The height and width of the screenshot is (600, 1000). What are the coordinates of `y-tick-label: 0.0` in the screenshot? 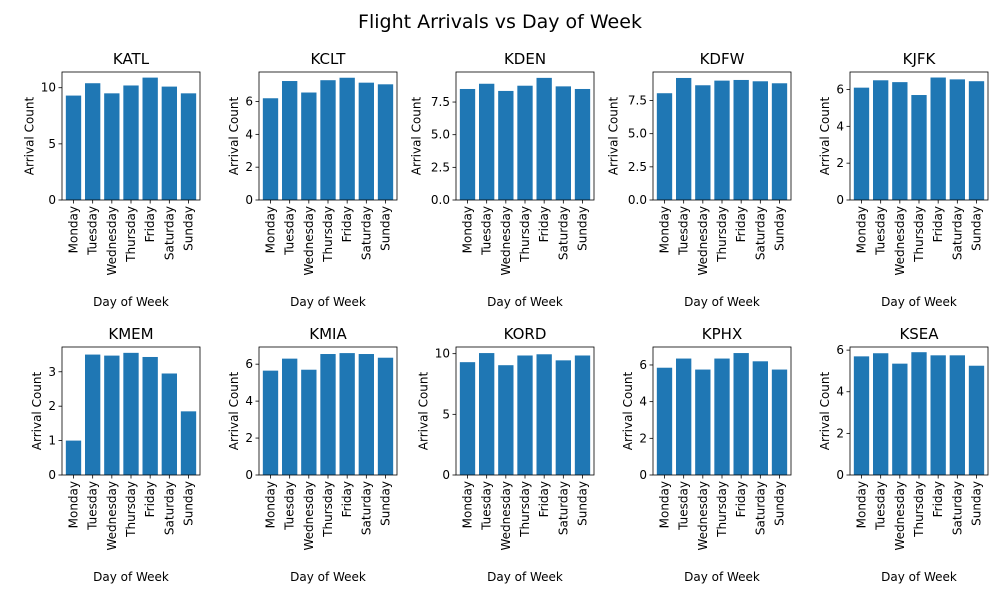 It's located at (440, 200).